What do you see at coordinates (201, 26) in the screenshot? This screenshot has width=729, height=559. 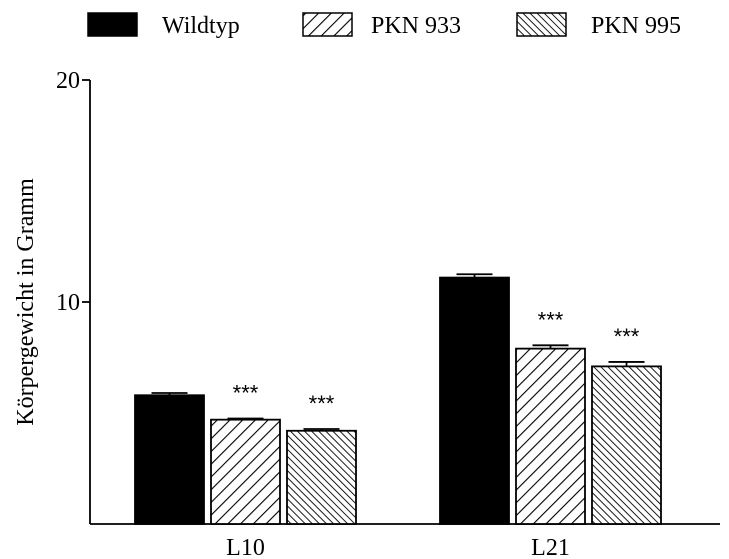 I see `legend-label-wildtyp: Wildtyp` at bounding box center [201, 26].